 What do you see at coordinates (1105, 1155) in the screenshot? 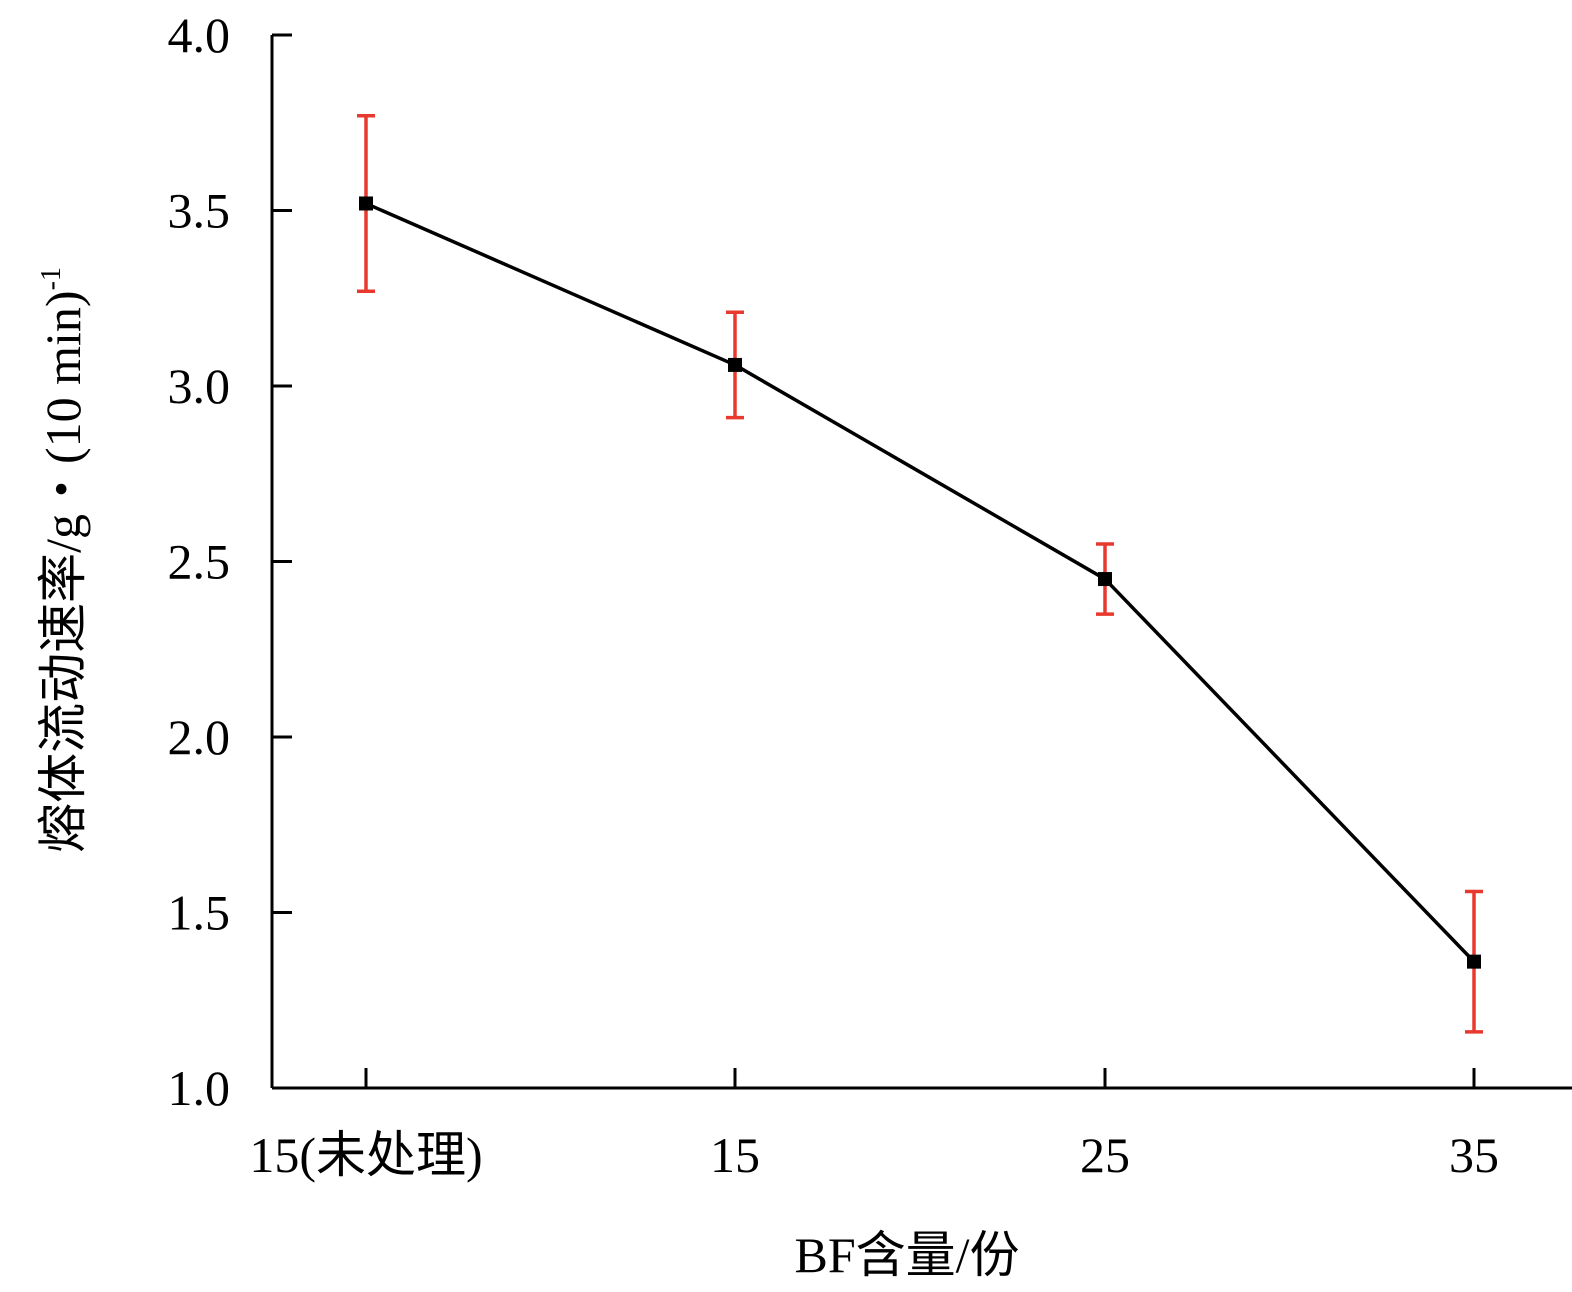
I see `x-tick-label: 25` at bounding box center [1105, 1155].